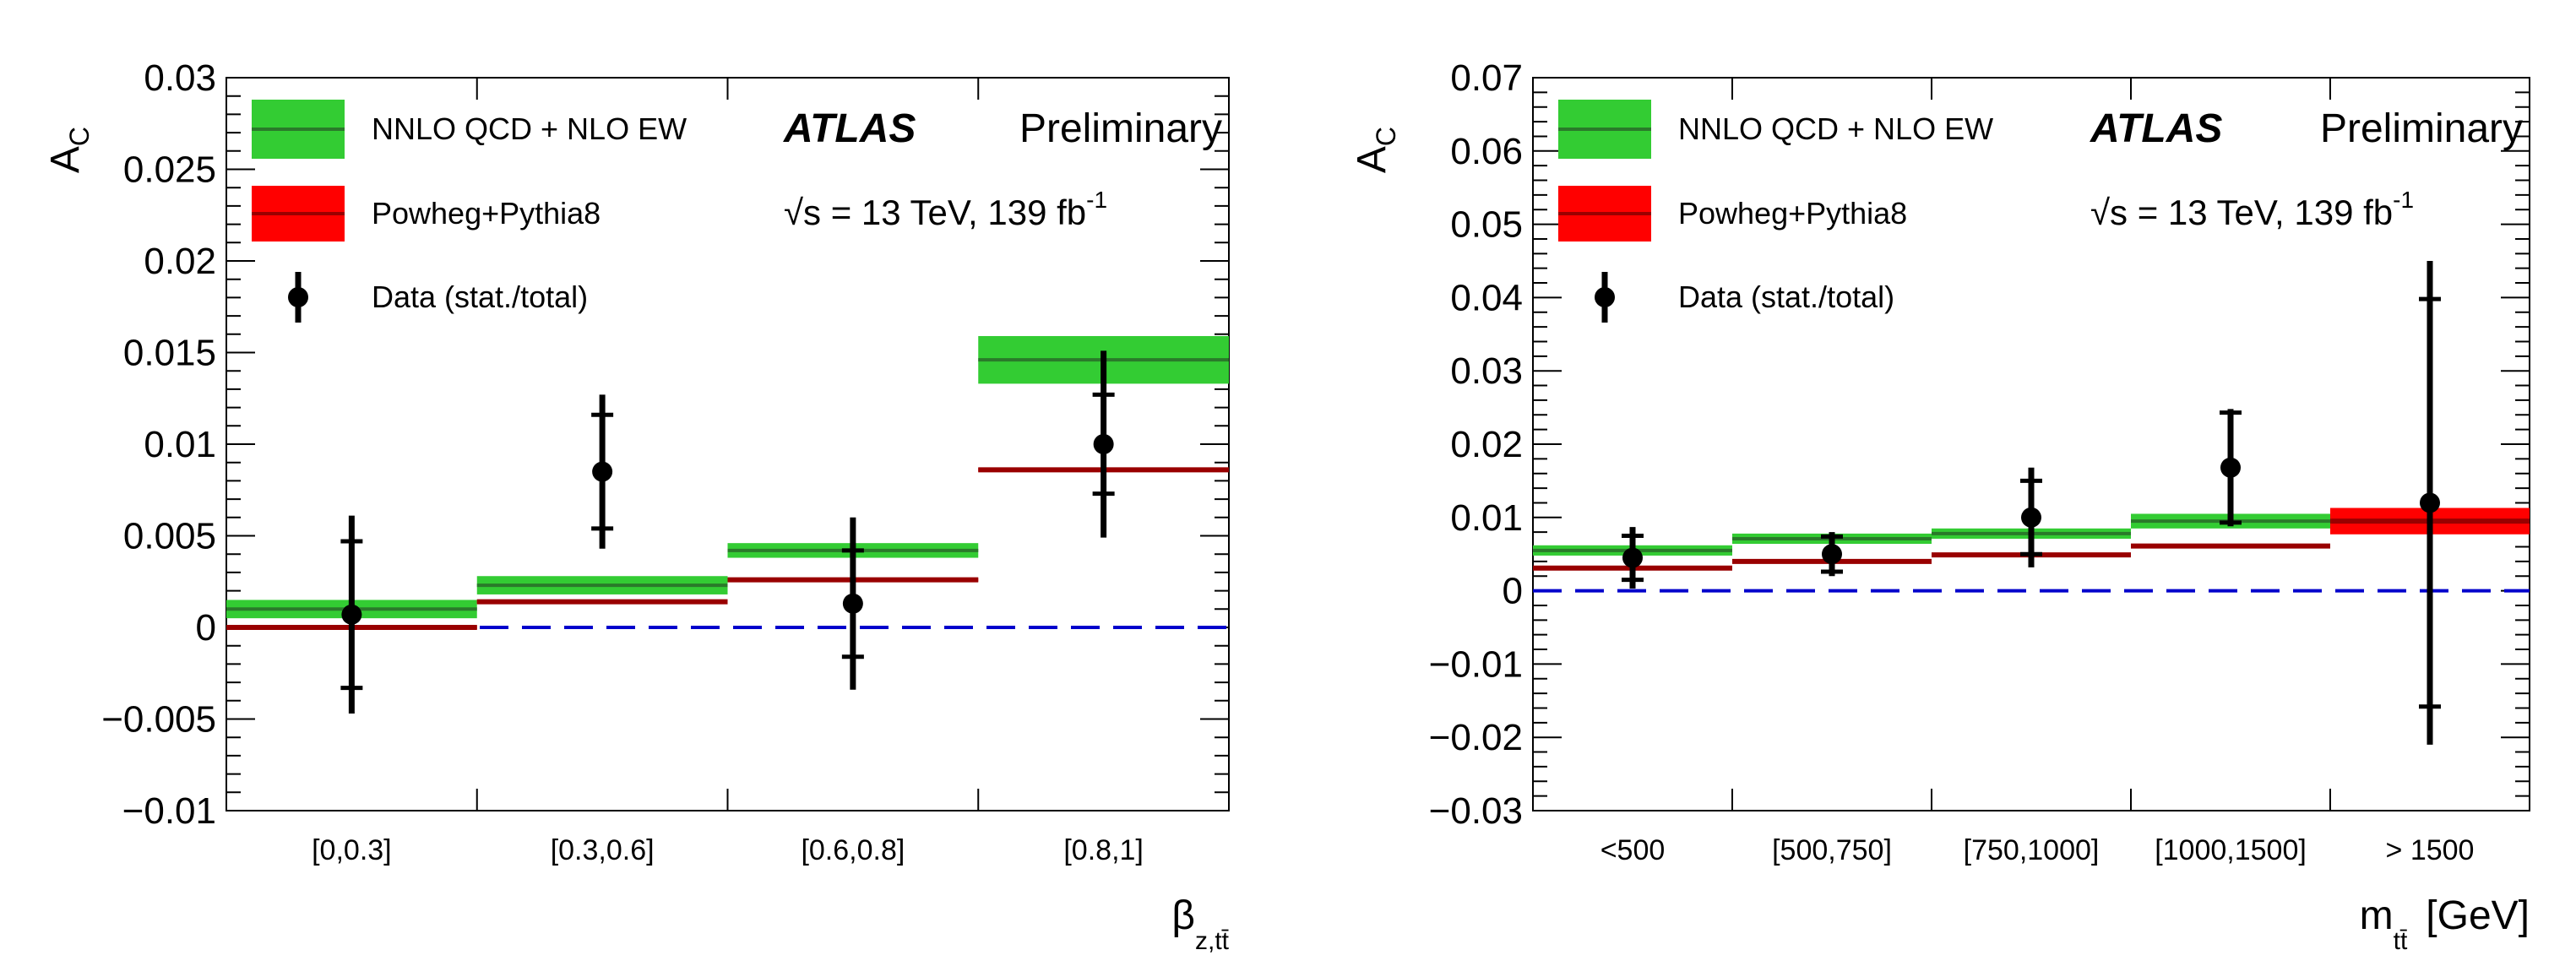  Describe the element at coordinates (2430, 850) in the screenshot. I see `x-category-label: > 1500` at that location.